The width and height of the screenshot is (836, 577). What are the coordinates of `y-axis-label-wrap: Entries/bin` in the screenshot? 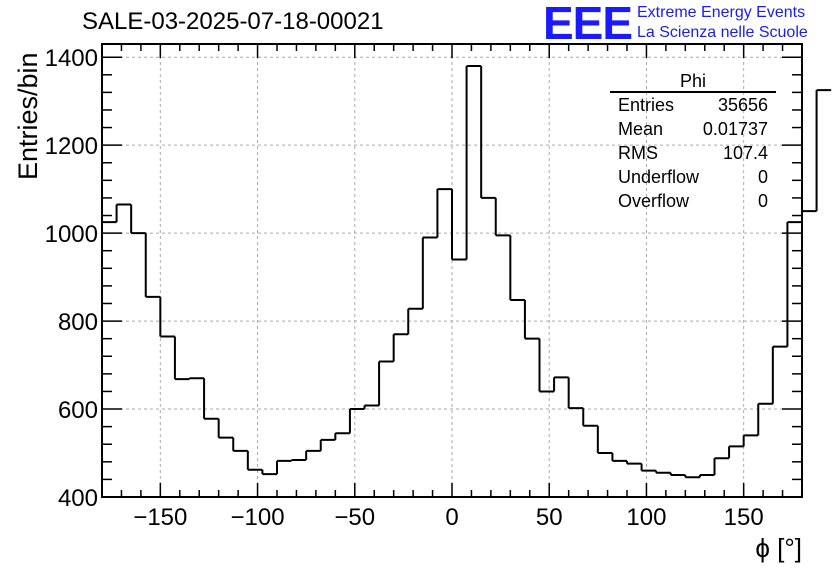 It's located at (28, 116).